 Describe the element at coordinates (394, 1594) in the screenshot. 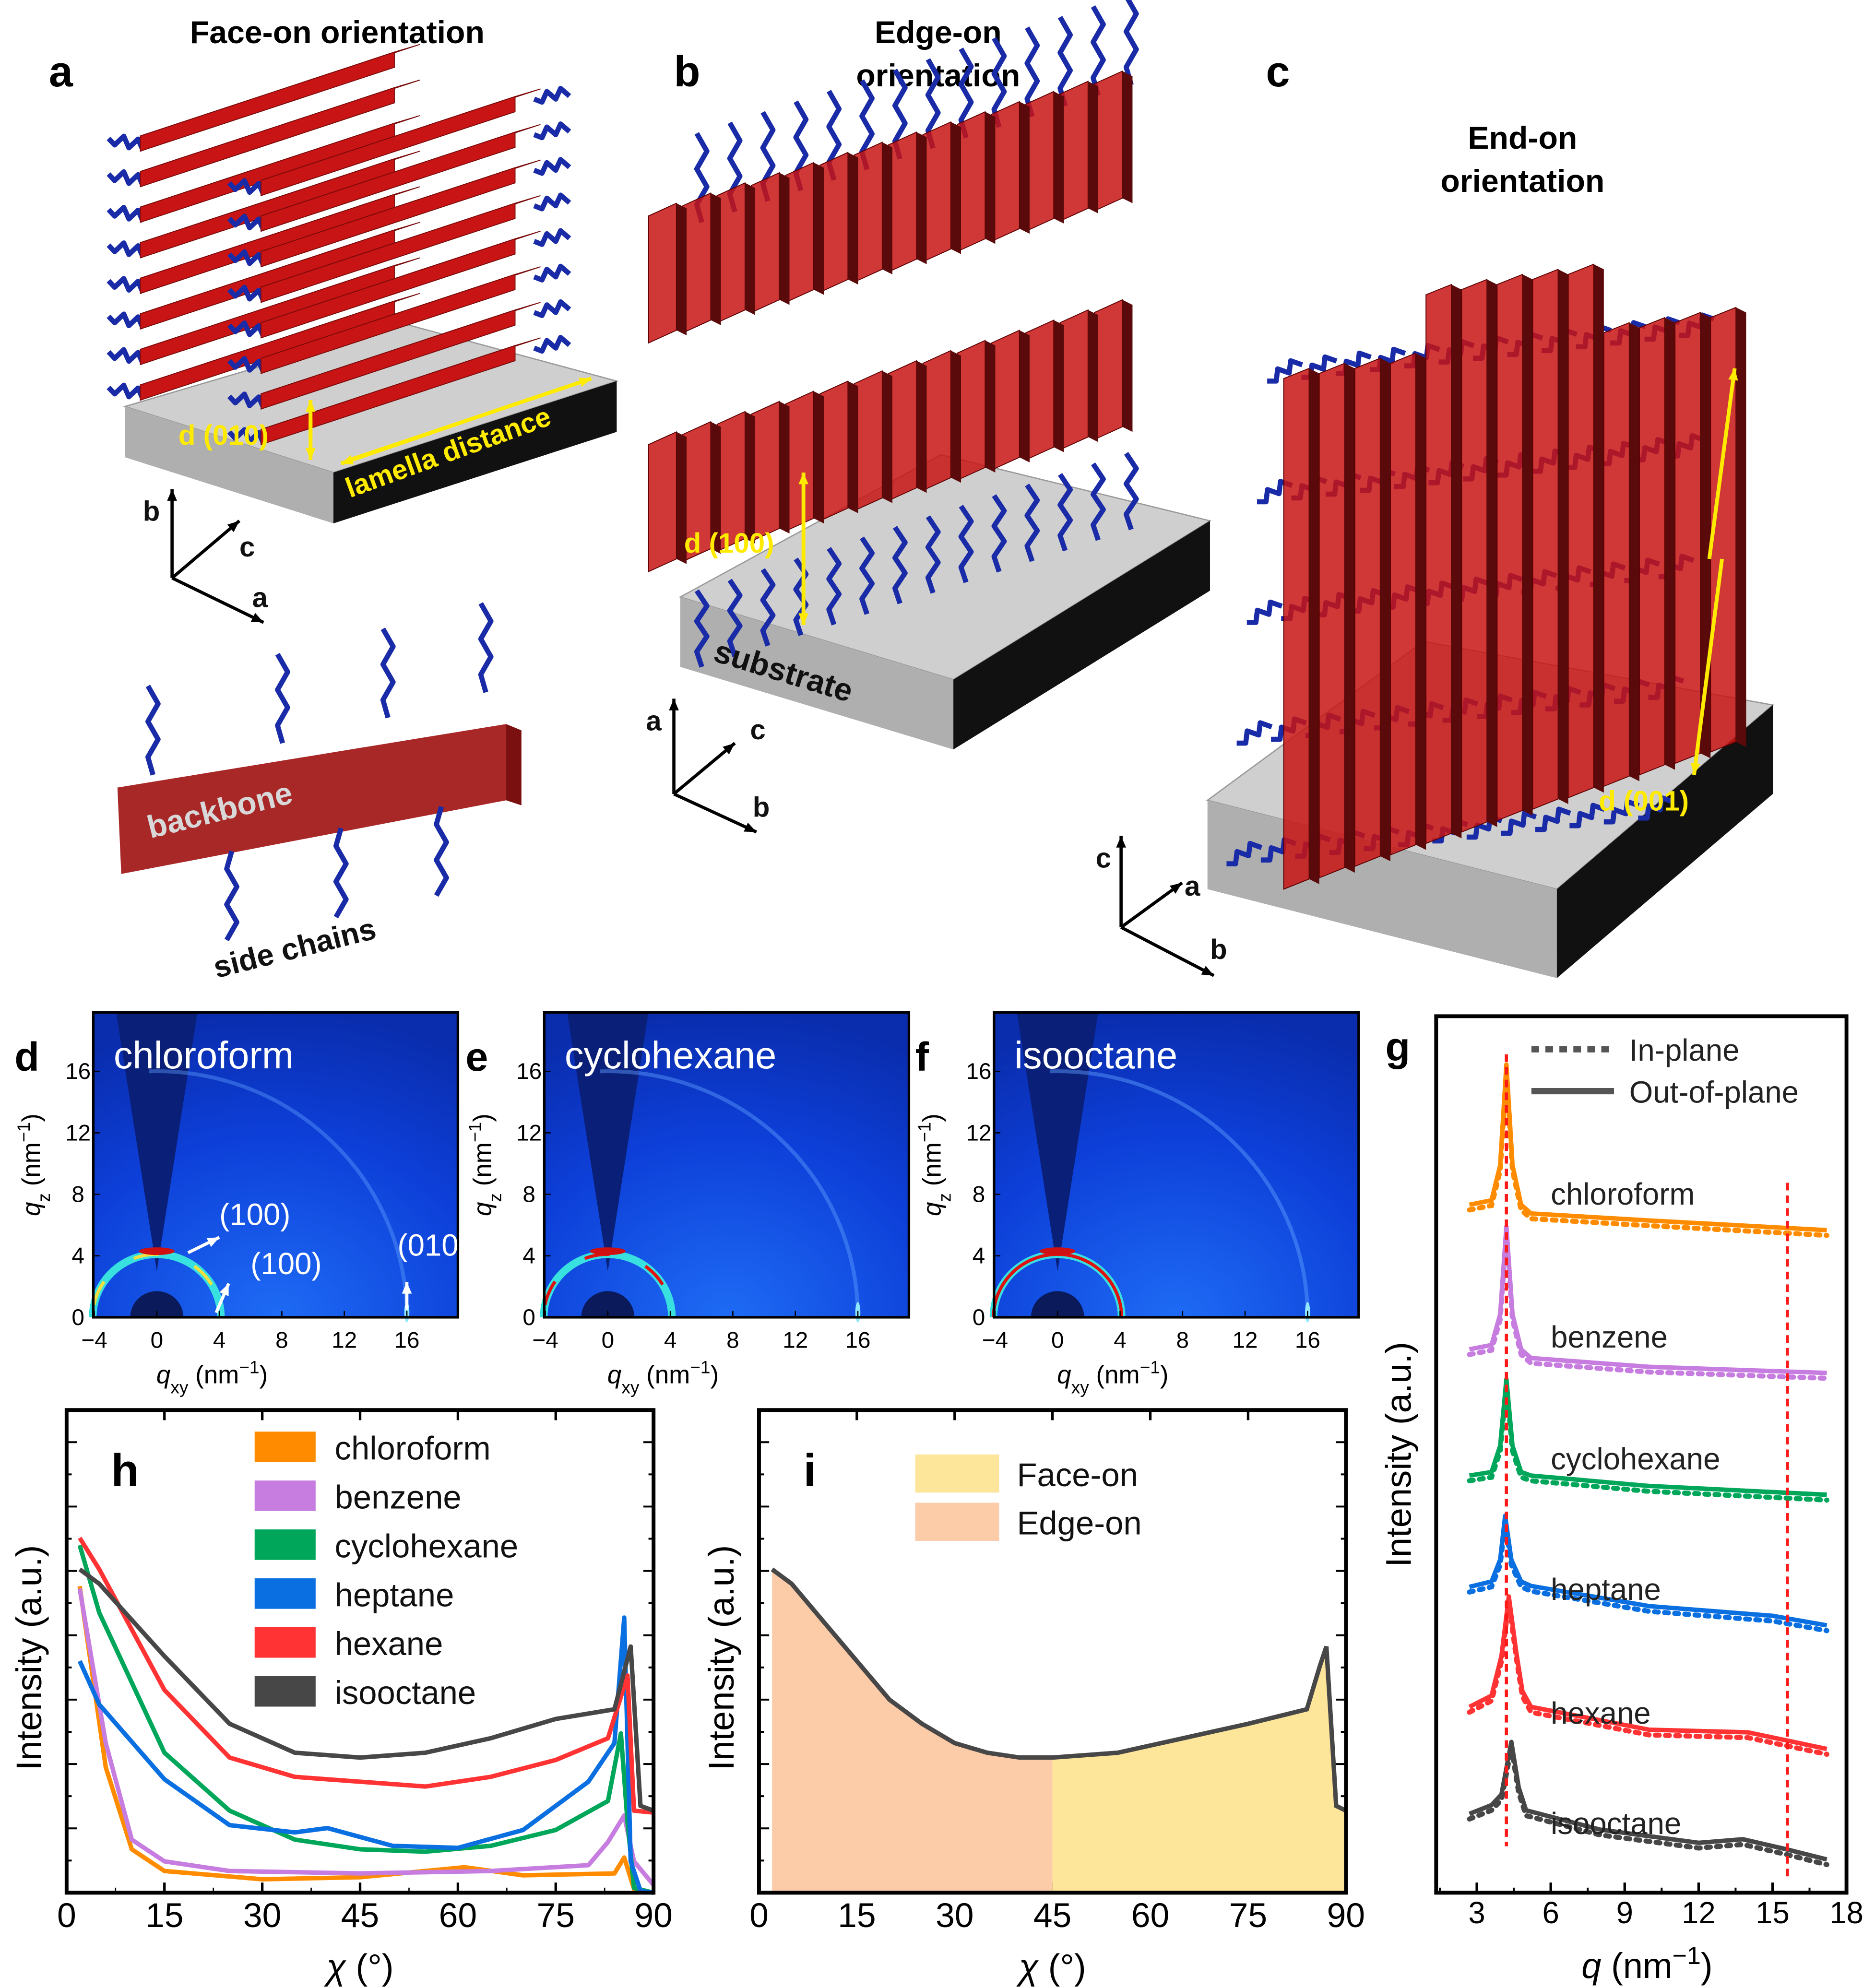

I see `legend-label-heptane: heptane` at that location.